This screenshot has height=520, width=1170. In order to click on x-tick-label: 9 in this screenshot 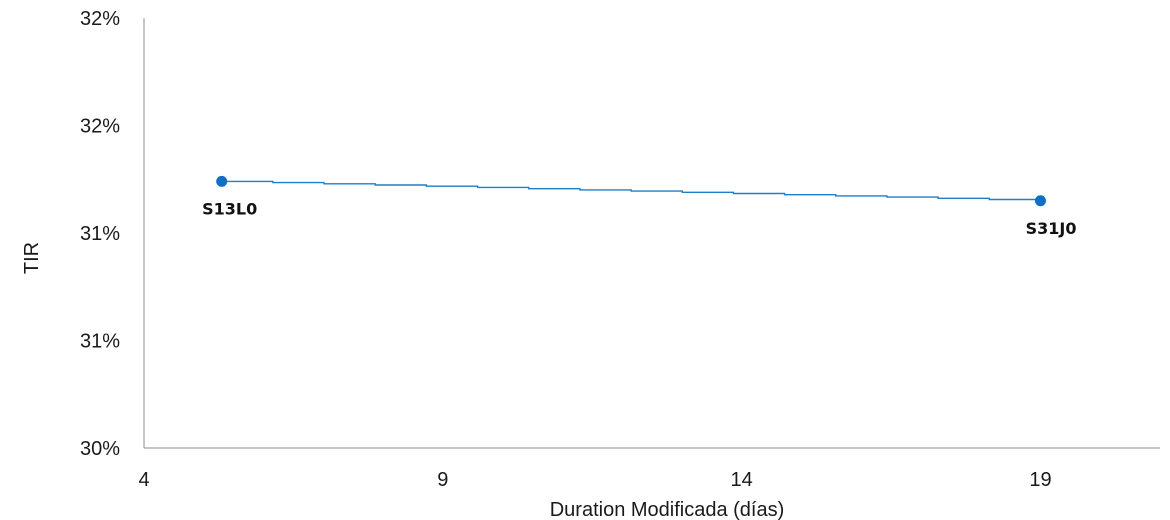, I will do `click(442, 480)`.